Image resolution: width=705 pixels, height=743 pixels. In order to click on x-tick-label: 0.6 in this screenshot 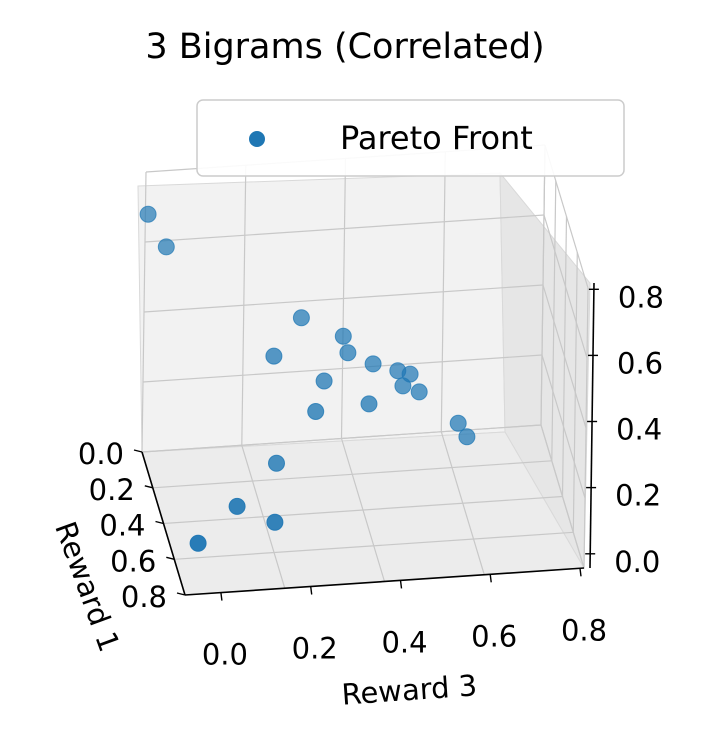, I will do `click(133, 561)`.